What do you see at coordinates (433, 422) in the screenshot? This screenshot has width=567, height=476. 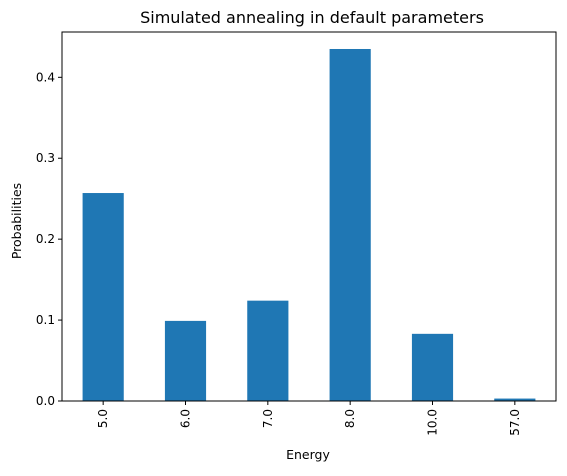 I see `x-tick-label: 10.0` at bounding box center [433, 422].